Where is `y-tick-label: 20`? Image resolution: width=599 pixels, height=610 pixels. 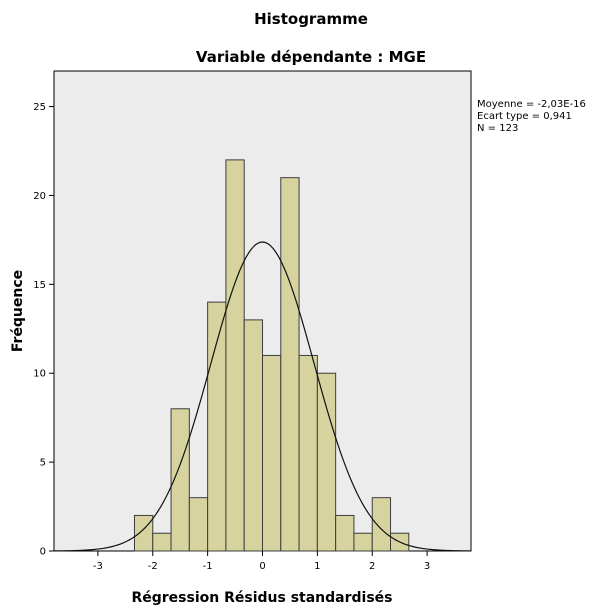 y-tick-label: 20 is located at coordinates (39, 196).